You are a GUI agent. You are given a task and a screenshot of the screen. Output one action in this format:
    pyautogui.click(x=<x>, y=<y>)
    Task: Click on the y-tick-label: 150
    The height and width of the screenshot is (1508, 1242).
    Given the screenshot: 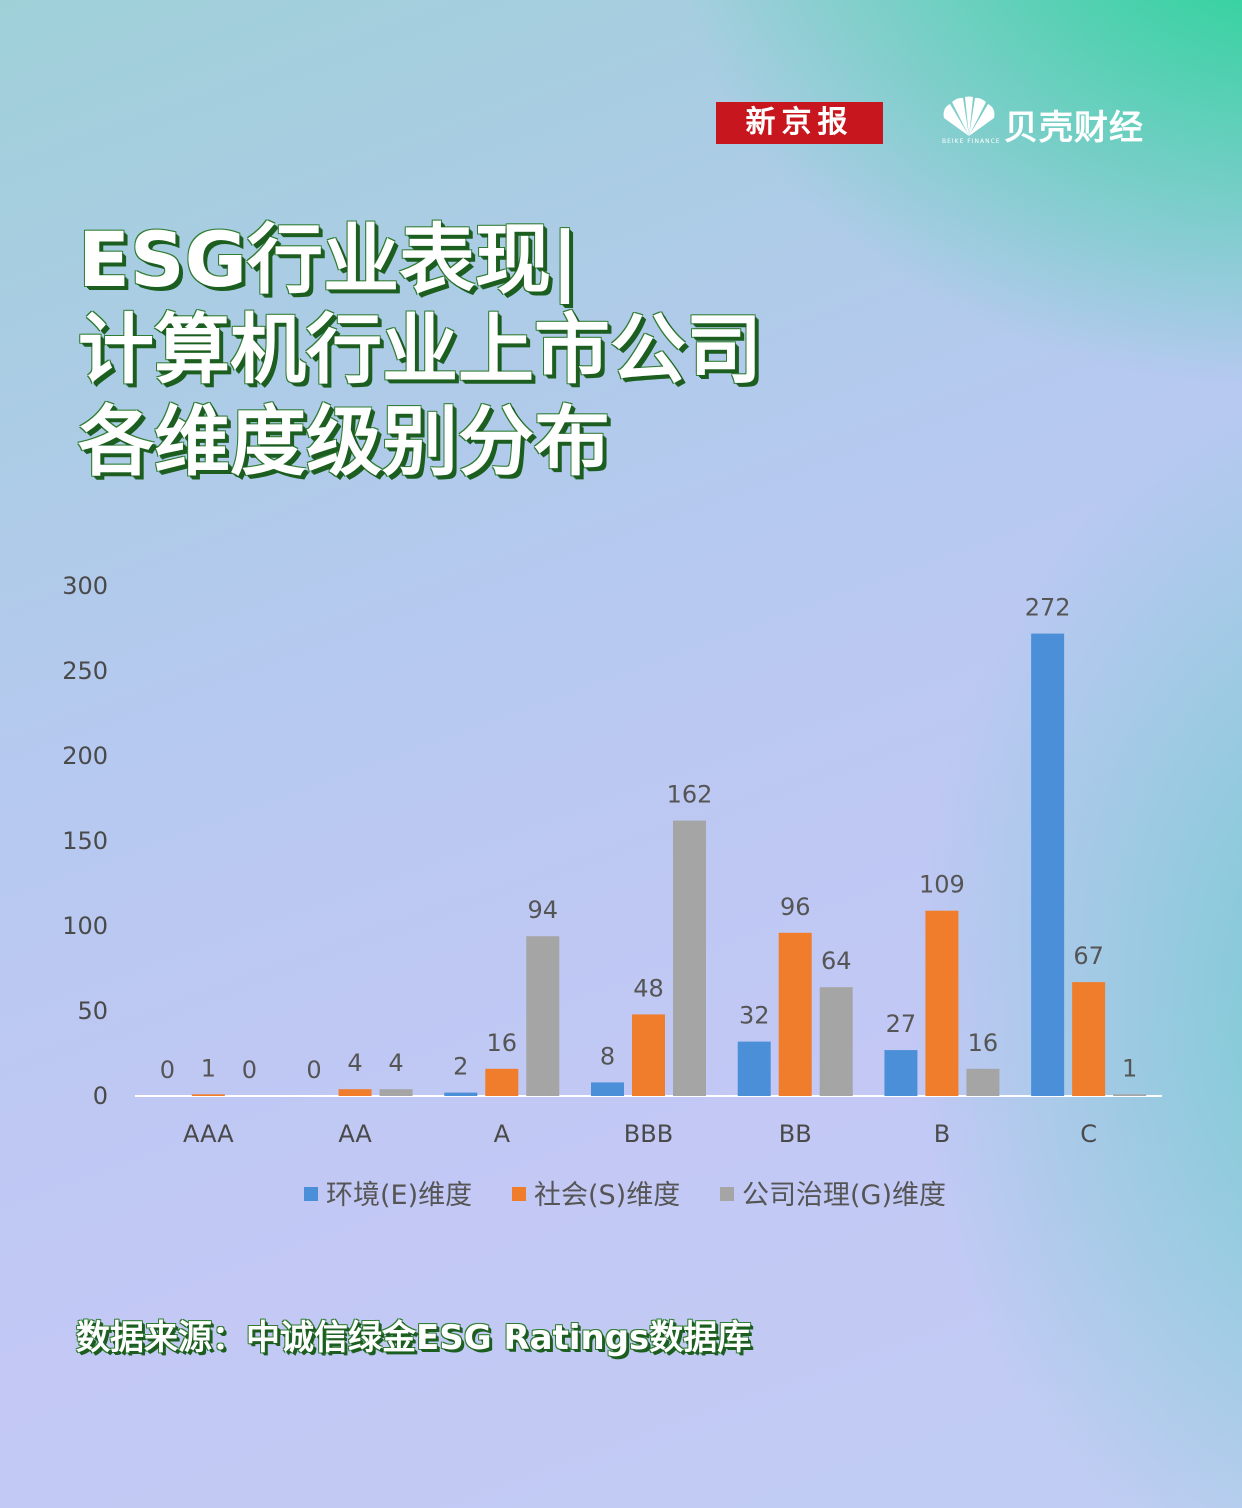 What is the action you would take?
    pyautogui.click(x=85, y=841)
    